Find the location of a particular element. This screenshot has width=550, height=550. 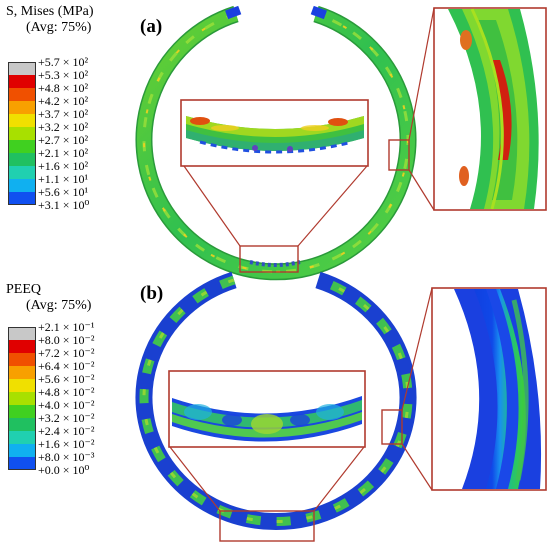

legend-row: +6.4 × 10⁻² is located at coordinates (79, 369).